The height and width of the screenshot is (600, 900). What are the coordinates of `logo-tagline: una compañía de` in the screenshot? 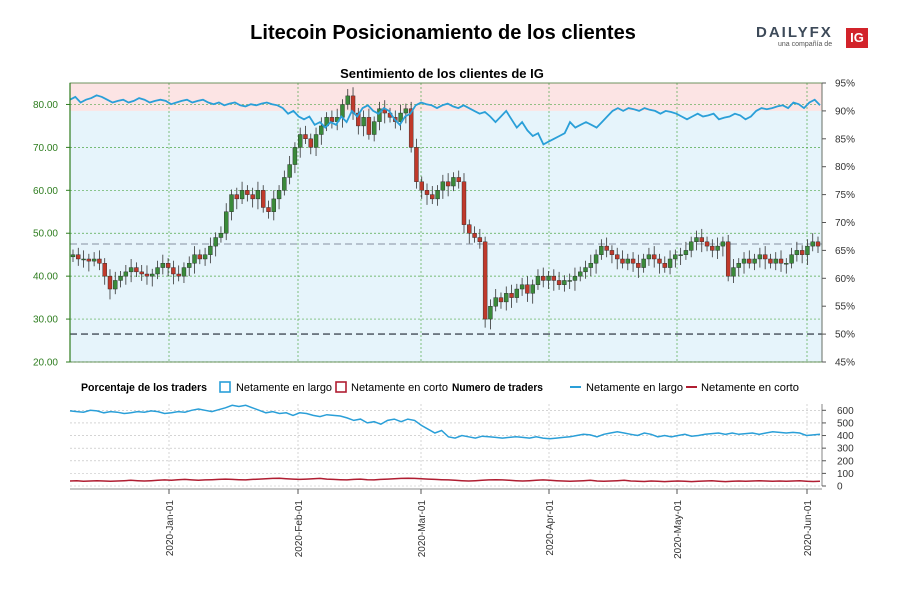 It's located at (805, 44).